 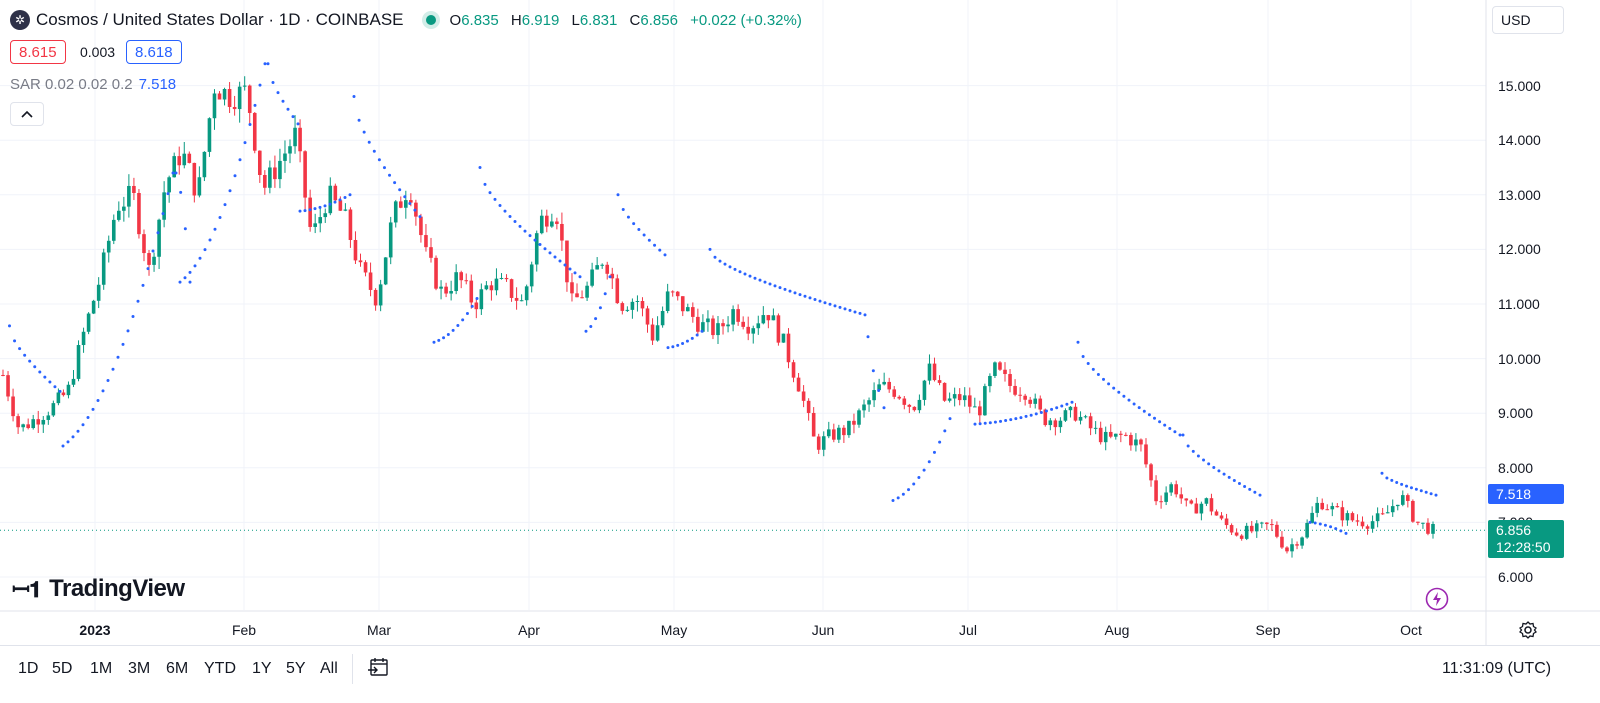 What do you see at coordinates (1497, 668) in the screenshot?
I see `utc-clock: 11:31:09 (UTC)` at bounding box center [1497, 668].